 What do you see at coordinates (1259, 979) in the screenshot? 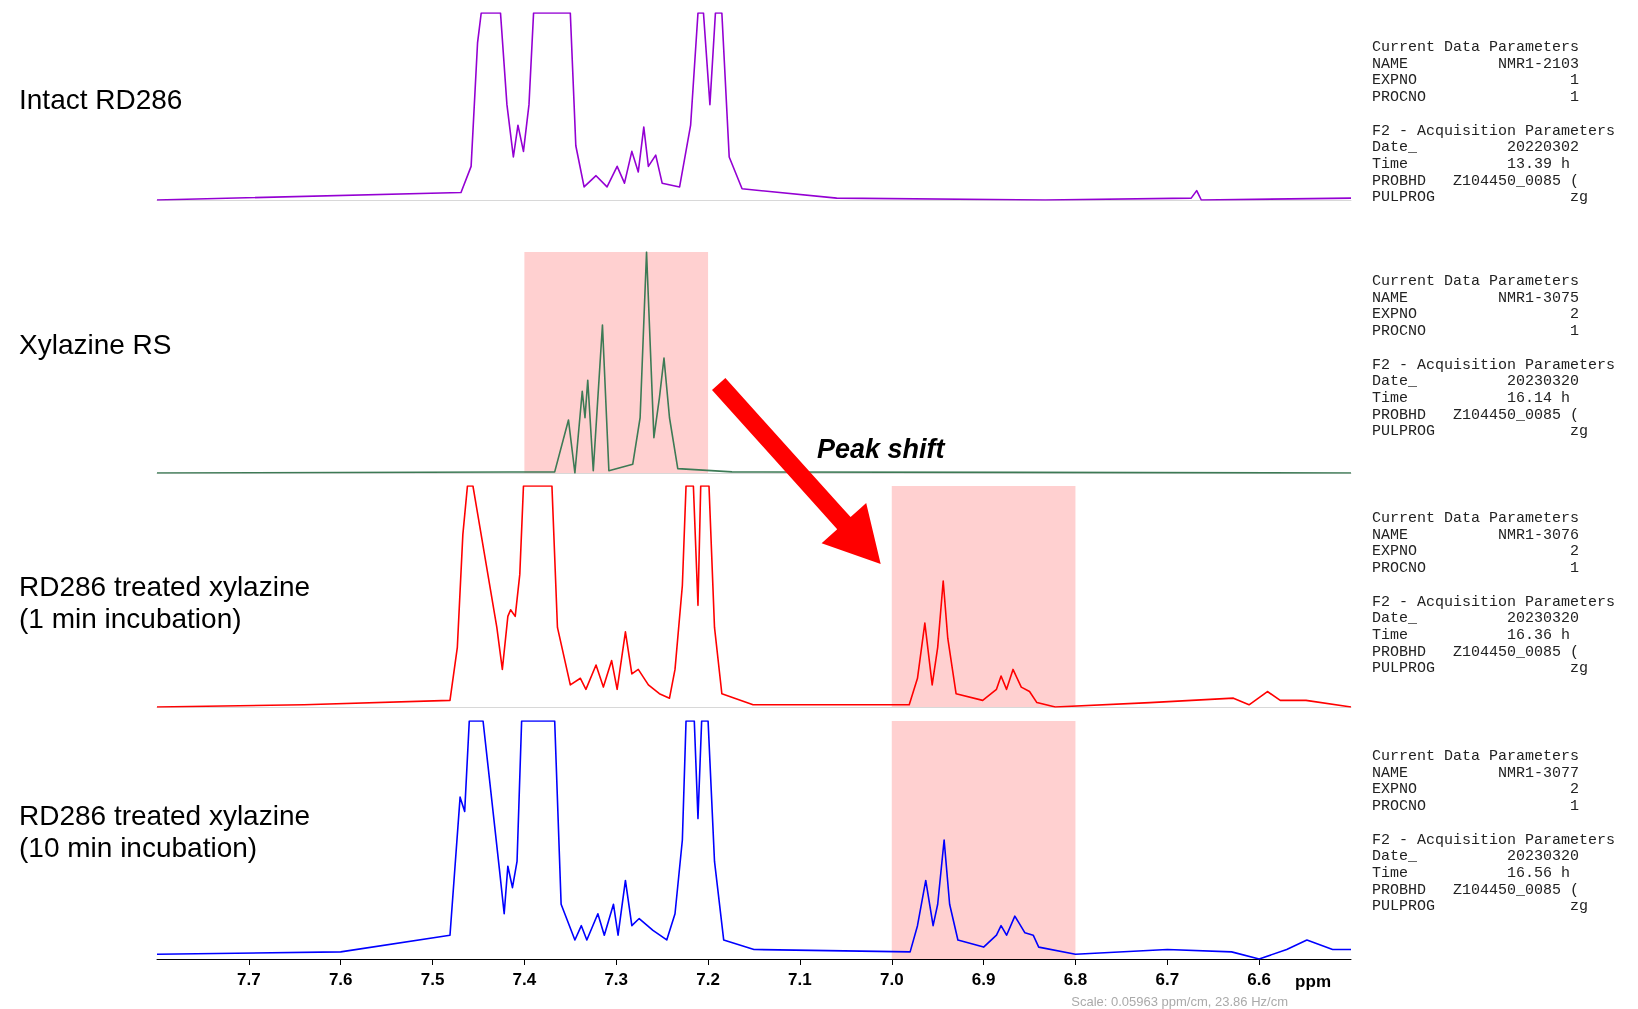
I see `x-tick-label: 6.6` at bounding box center [1259, 979].